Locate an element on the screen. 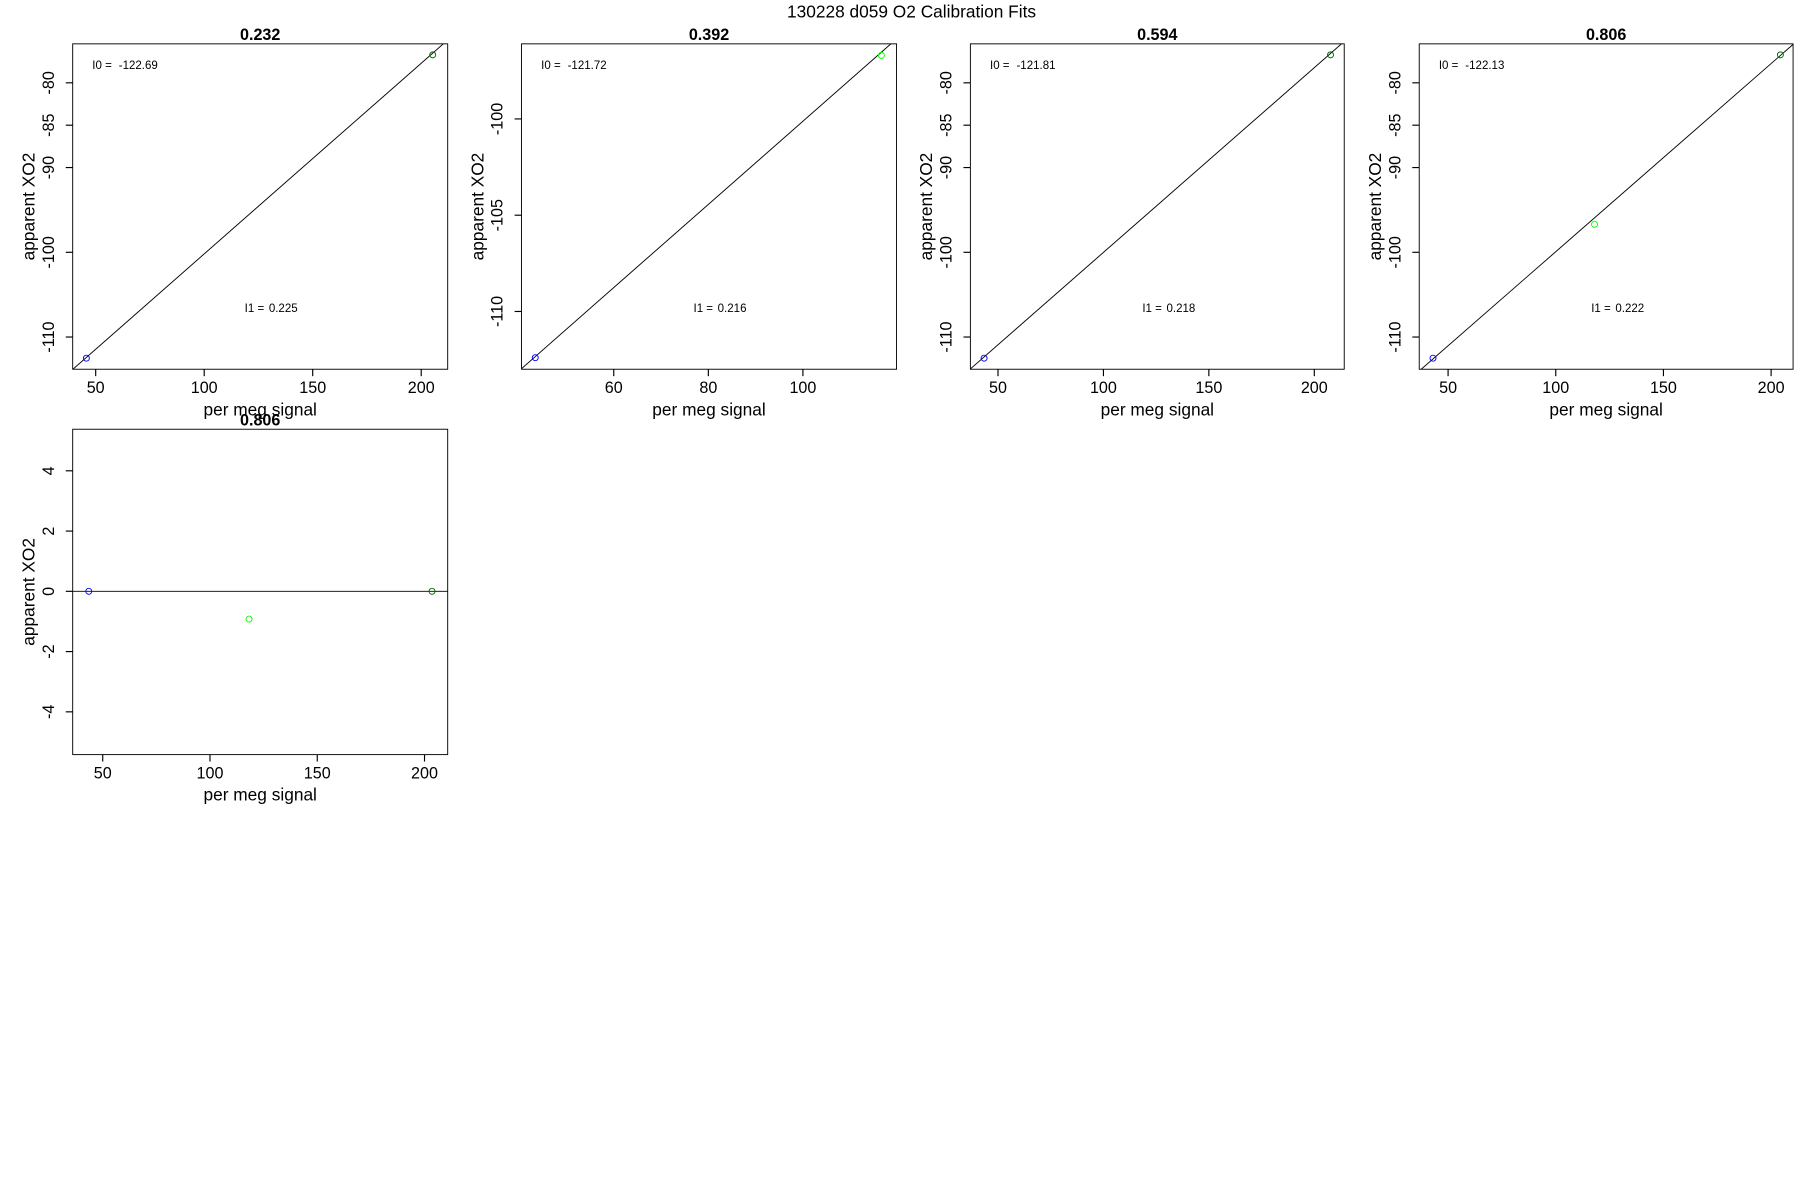 Image resolution: width=1800 pixels, height=1200 pixels. y-tick-label: -2 is located at coordinates (49, 651).